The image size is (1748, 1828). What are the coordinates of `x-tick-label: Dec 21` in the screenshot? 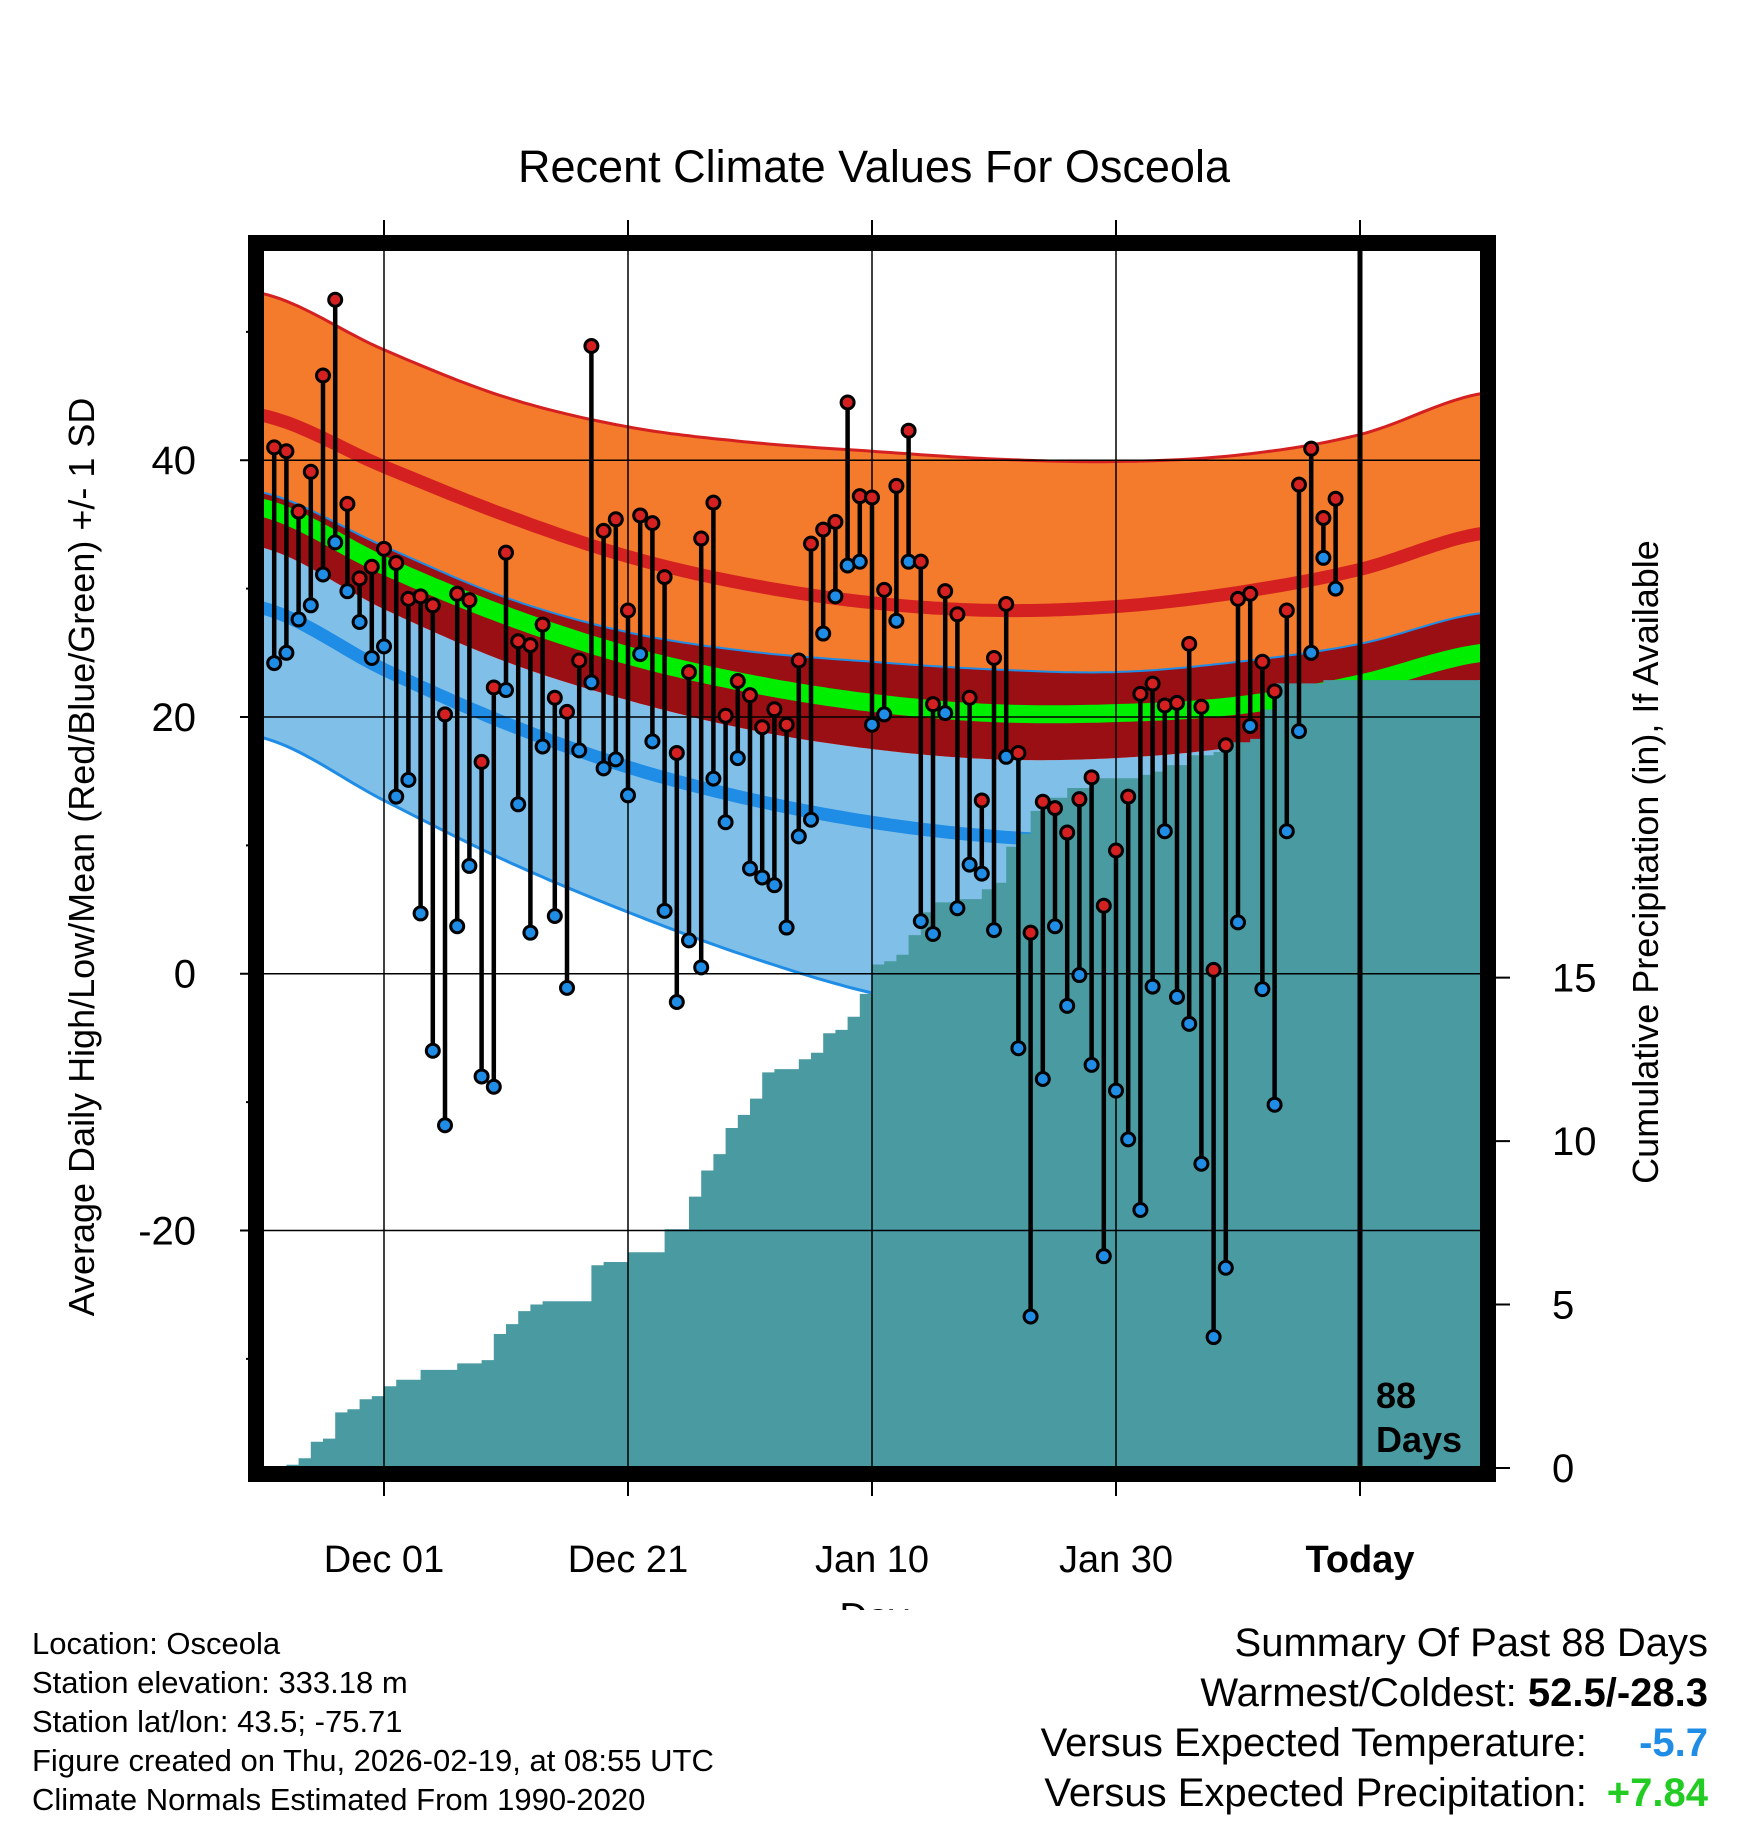 It's located at (628, 1560).